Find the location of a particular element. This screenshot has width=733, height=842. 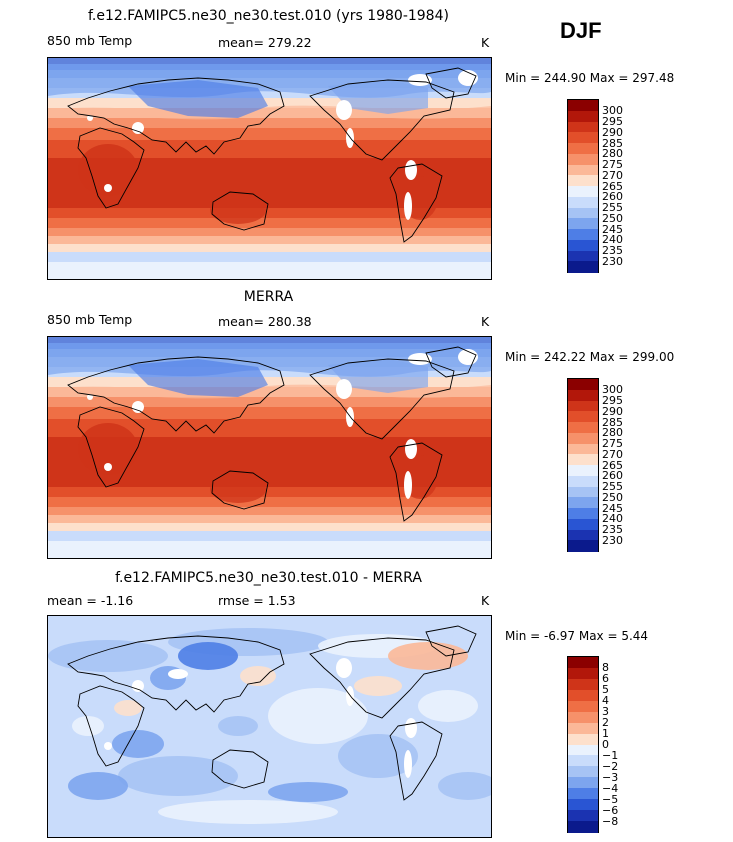

colorbar-tick-label: 300 is located at coordinates (612, 111).